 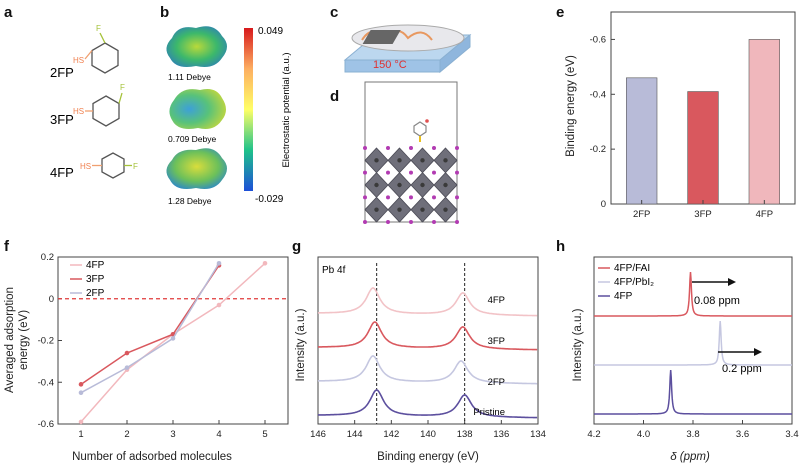 What do you see at coordinates (270, 31) in the screenshot?
I see `colorbar-max: 0.049` at bounding box center [270, 31].